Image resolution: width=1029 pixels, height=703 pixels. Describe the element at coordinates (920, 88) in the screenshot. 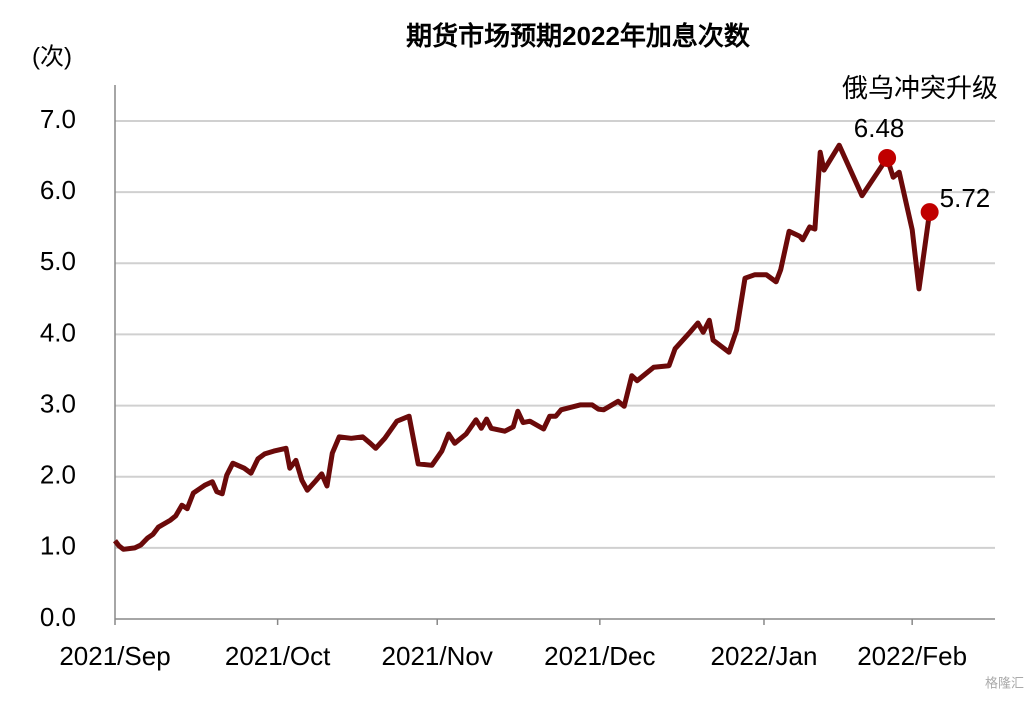

I see `annotation: 俄乌冲突升级` at that location.